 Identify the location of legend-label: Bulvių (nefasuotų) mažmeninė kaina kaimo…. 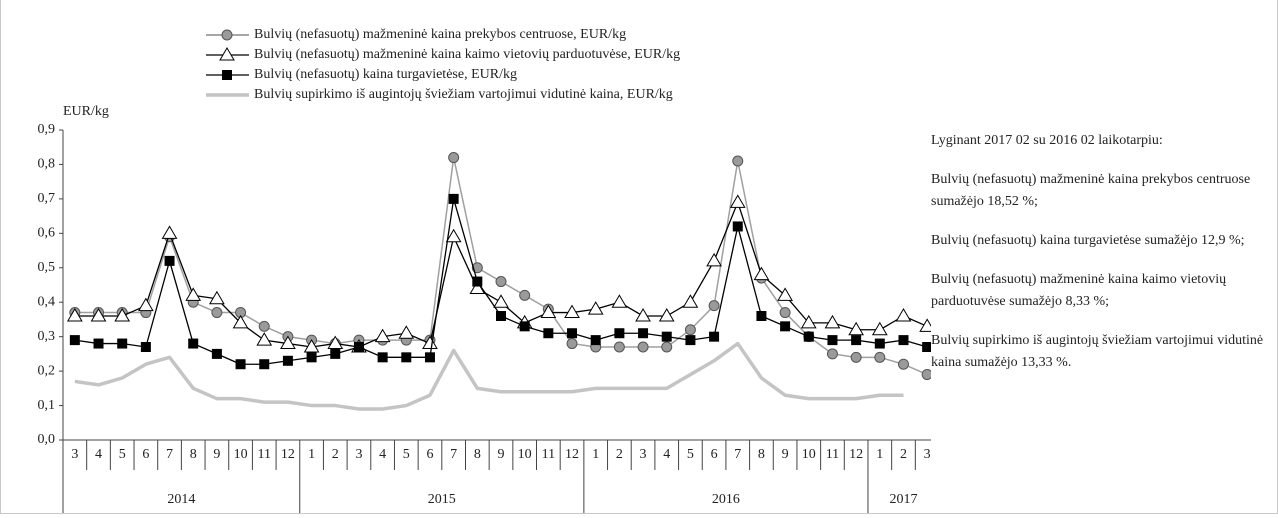
(467, 54).